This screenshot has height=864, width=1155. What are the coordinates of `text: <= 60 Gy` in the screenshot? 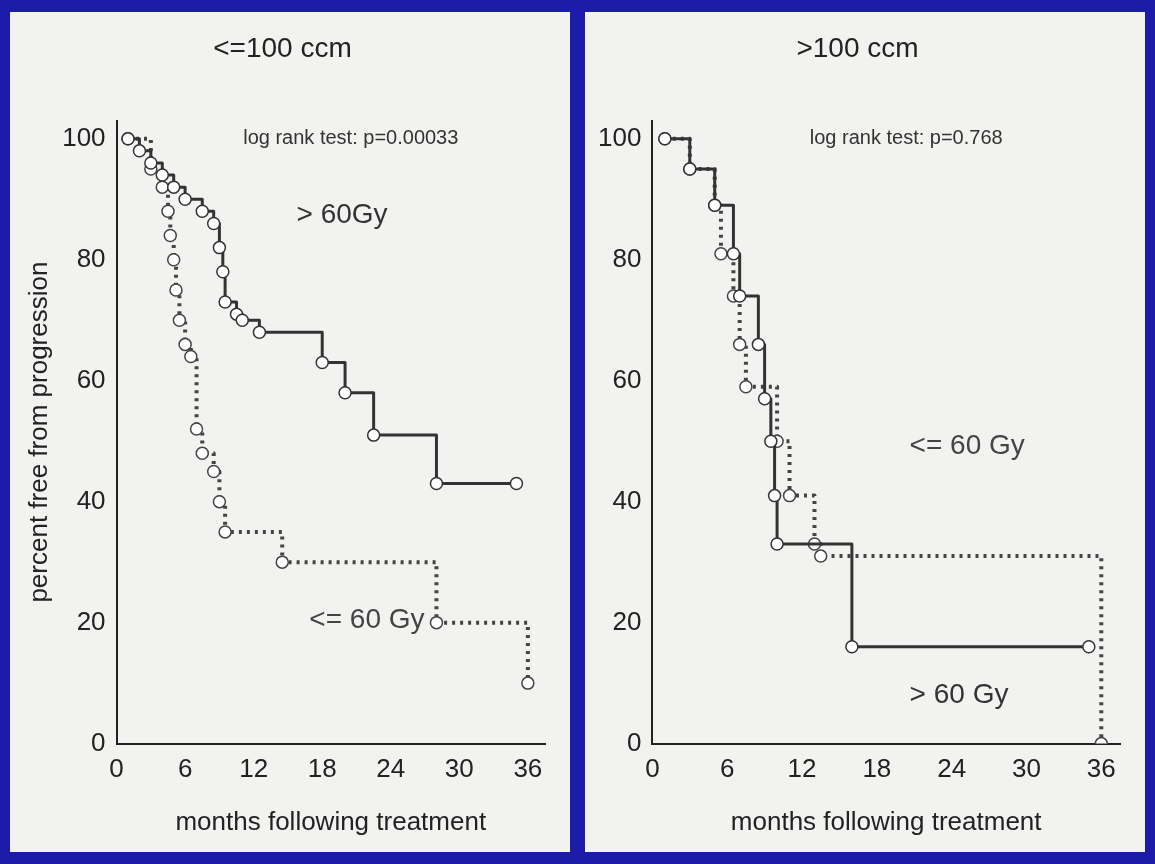 It's located at (967, 444).